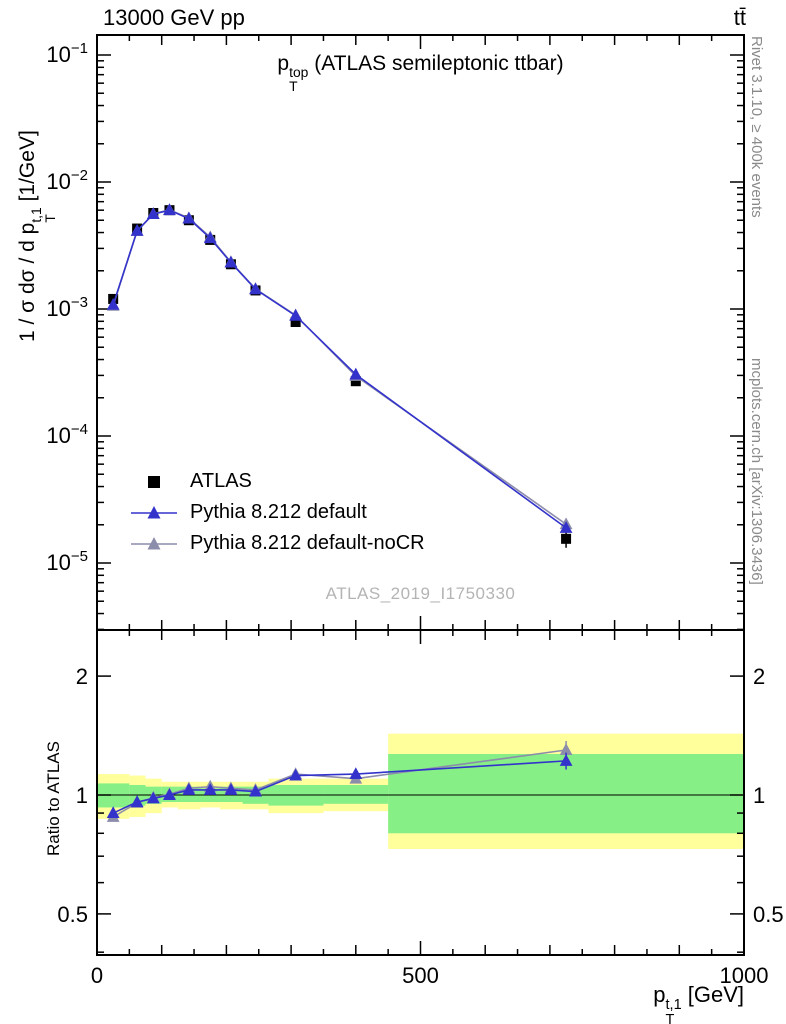  What do you see at coordinates (174, 17) in the screenshot?
I see `beam-energy-label: 13000 GeV pp` at bounding box center [174, 17].